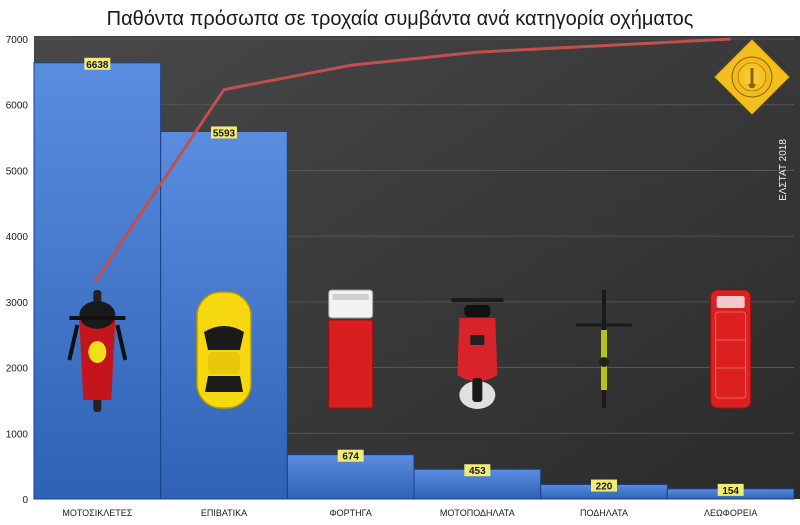  What do you see at coordinates (752, 77) in the screenshot?
I see `elstat-logo` at bounding box center [752, 77].